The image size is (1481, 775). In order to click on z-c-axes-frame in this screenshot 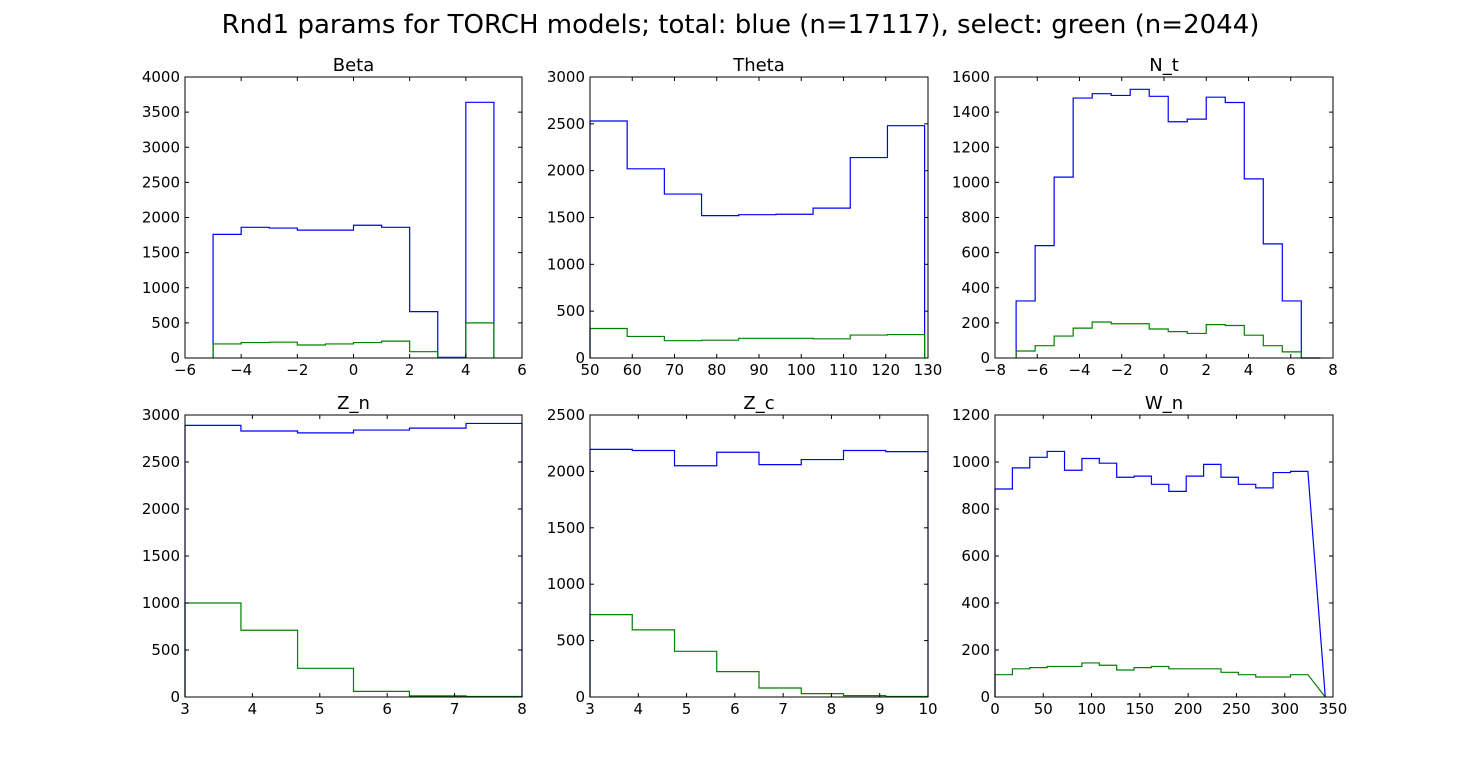, I will do `click(759, 556)`.